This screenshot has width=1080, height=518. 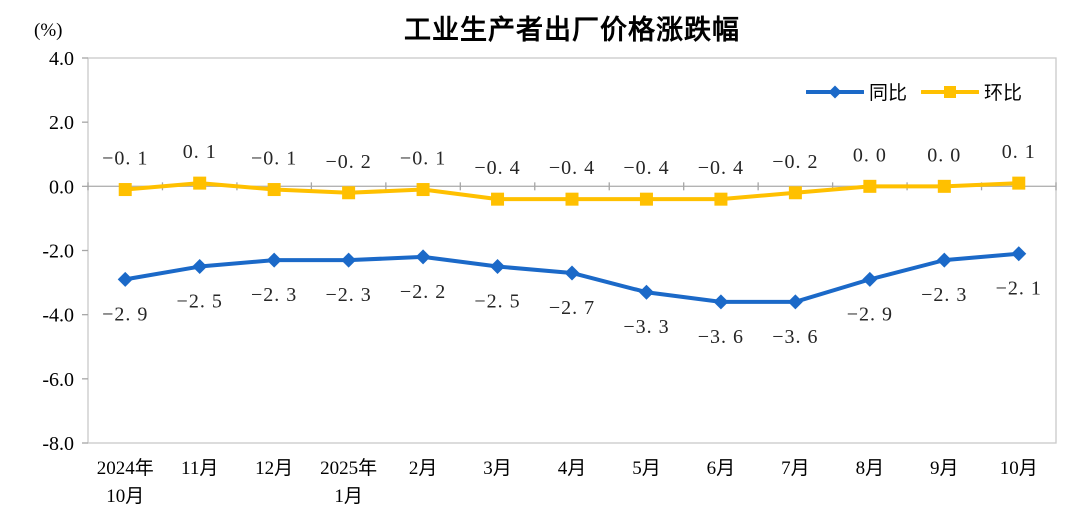 What do you see at coordinates (950, 91) in the screenshot?
I see `mom-line-square-swatch-icon` at bounding box center [950, 91].